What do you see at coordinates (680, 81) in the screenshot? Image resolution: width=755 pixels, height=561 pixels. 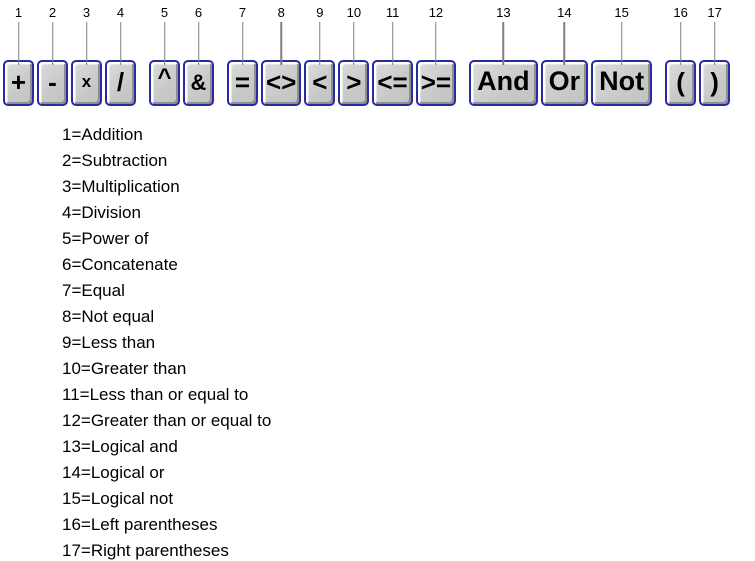 I see `button-glyph: (` at bounding box center [680, 81].